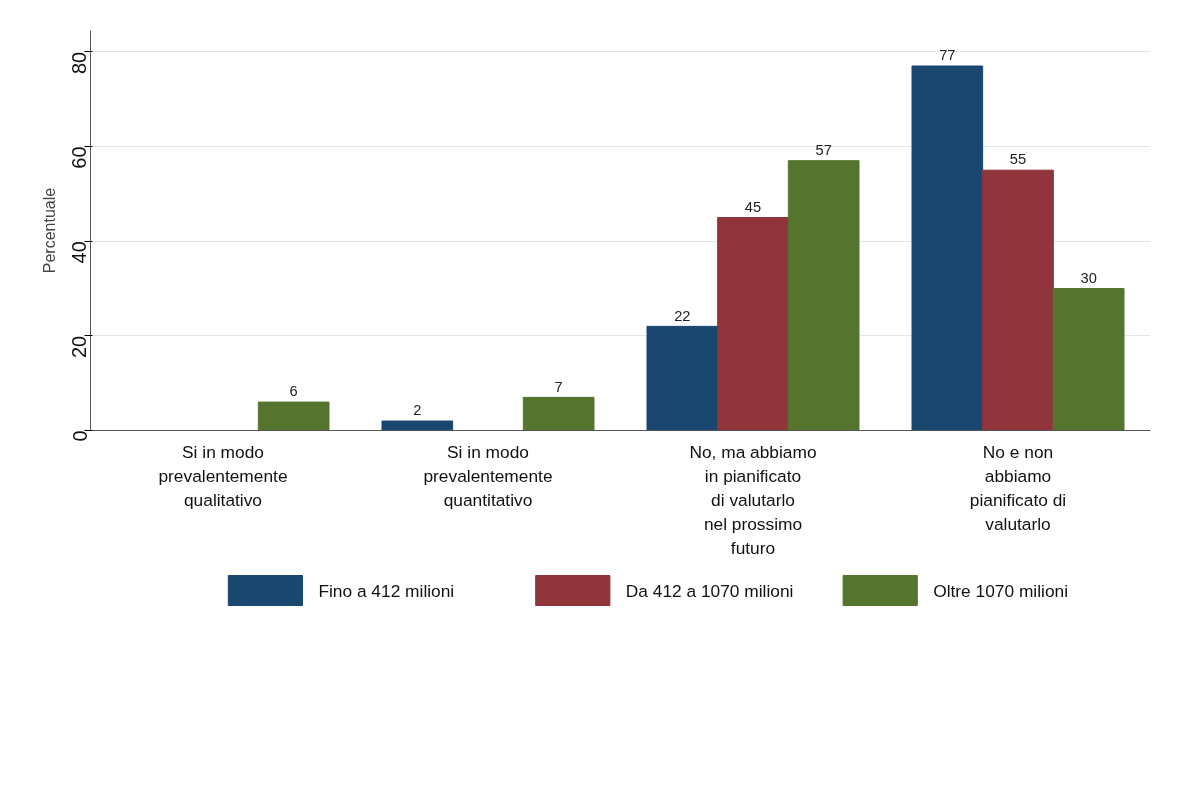  What do you see at coordinates (1001, 590) in the screenshot?
I see `legend-label: Oltre 1070 milioni` at bounding box center [1001, 590].